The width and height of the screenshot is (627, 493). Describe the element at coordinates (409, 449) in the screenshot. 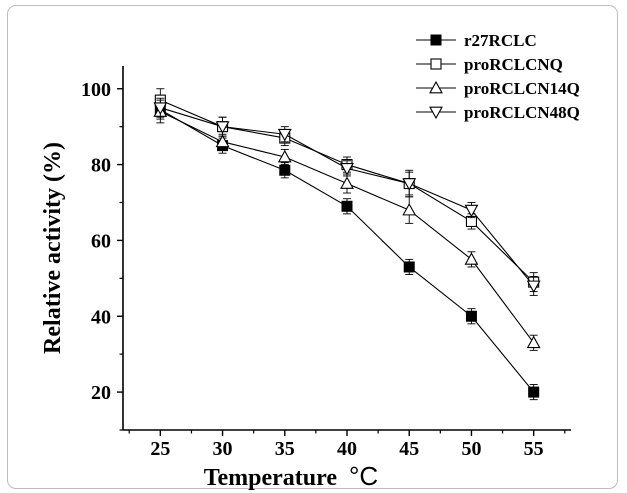

I see `x-tick-label: 45` at that location.